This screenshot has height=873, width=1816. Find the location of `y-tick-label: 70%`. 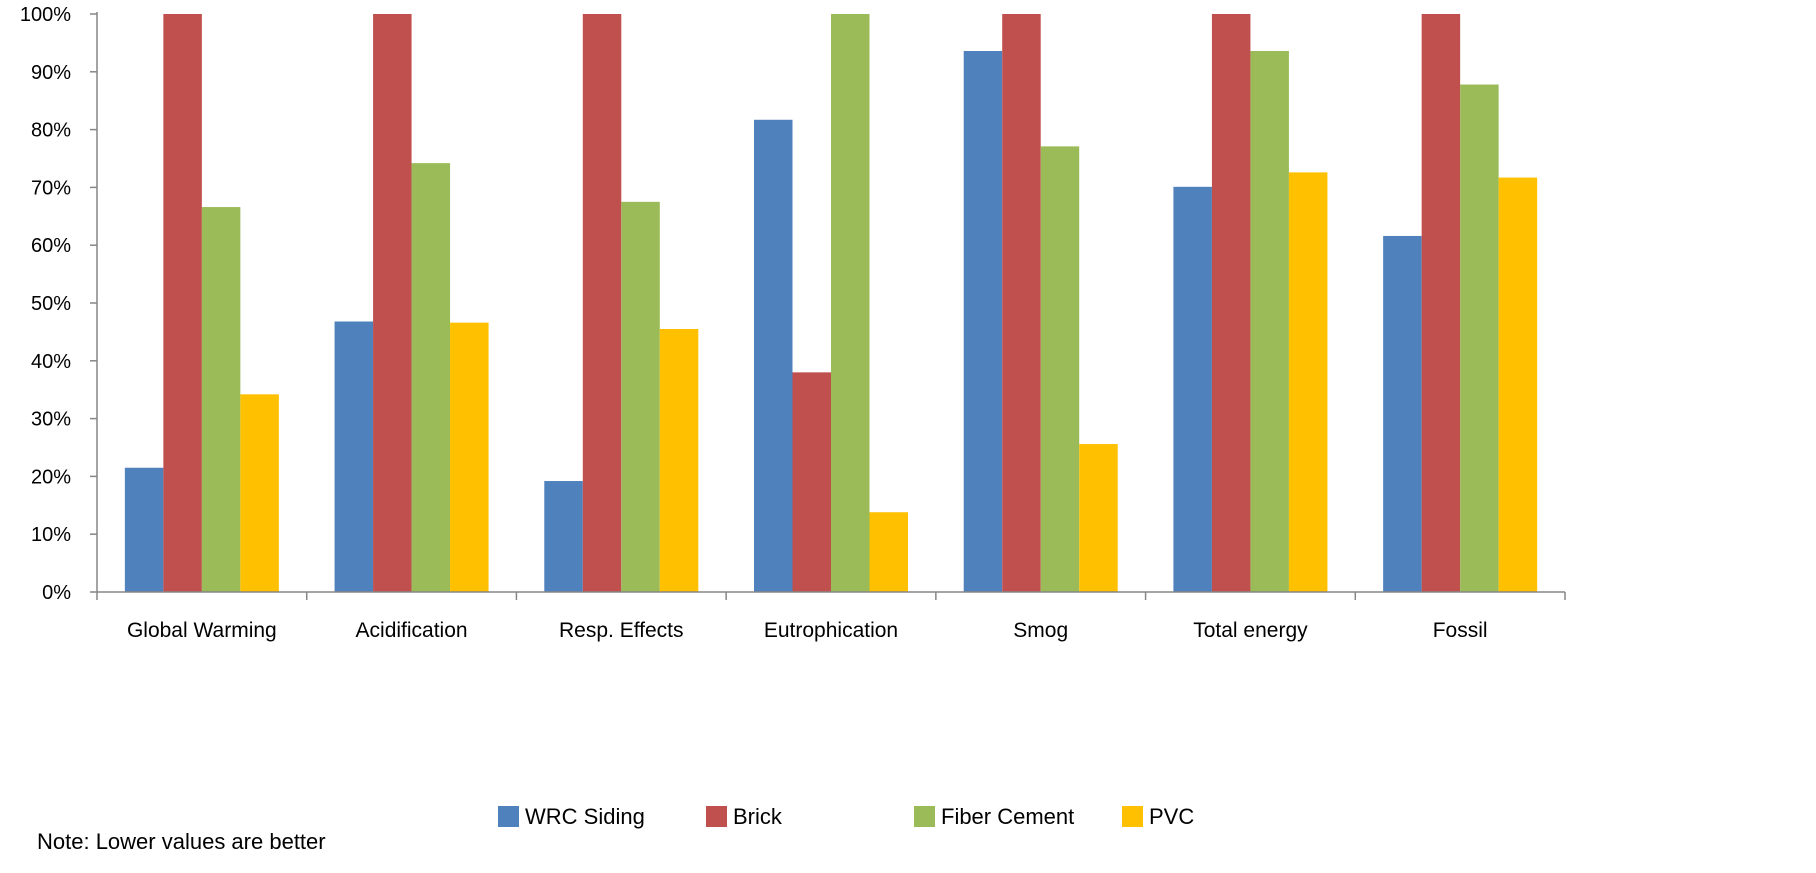

y-tick-label: 70% is located at coordinates (51, 188).